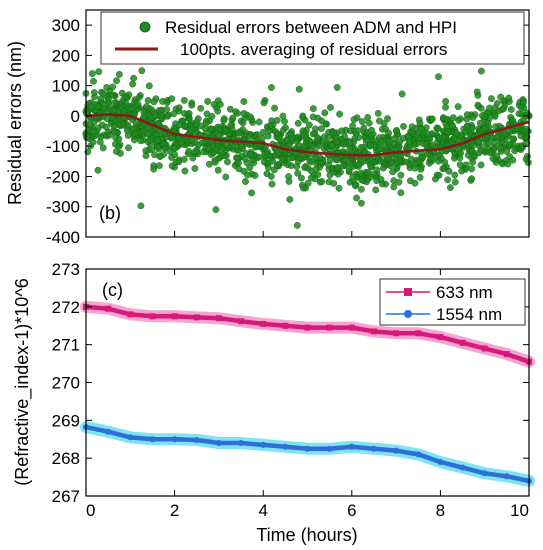 The image size is (543, 550). I want to click on refractive-y-tick-label: 271, so click(66, 345).